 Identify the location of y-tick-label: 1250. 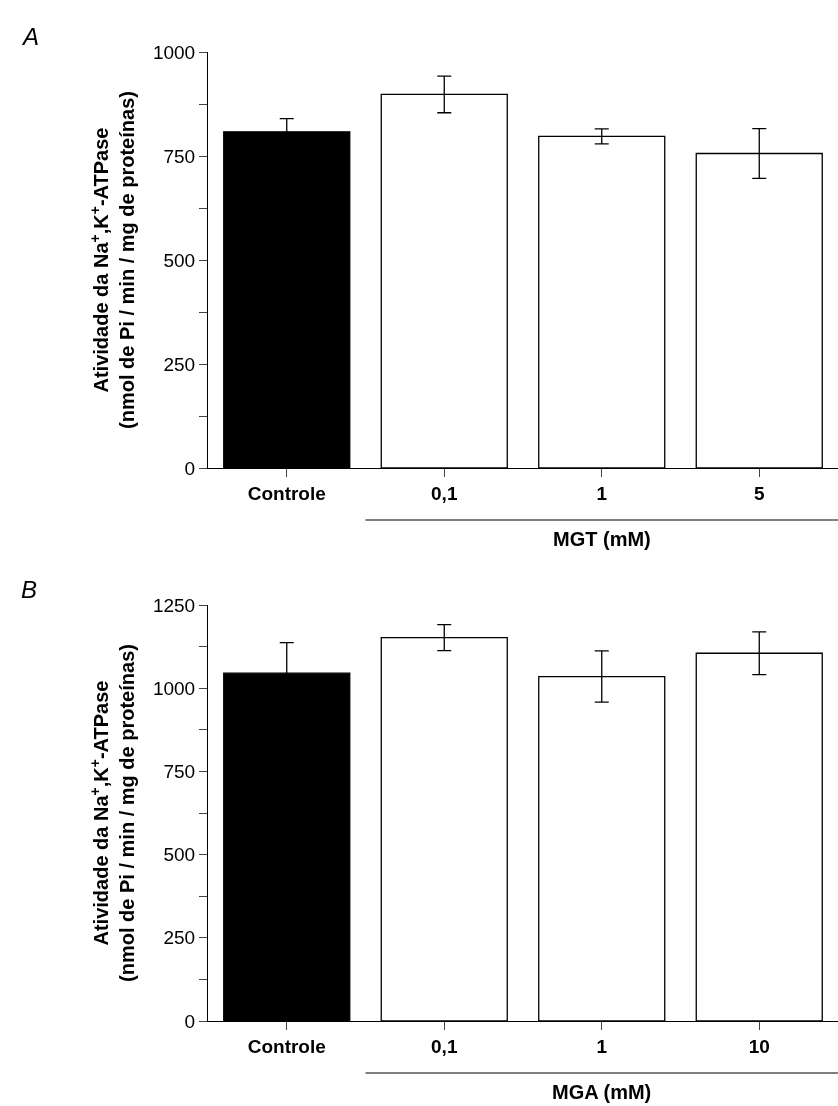
(174, 605).